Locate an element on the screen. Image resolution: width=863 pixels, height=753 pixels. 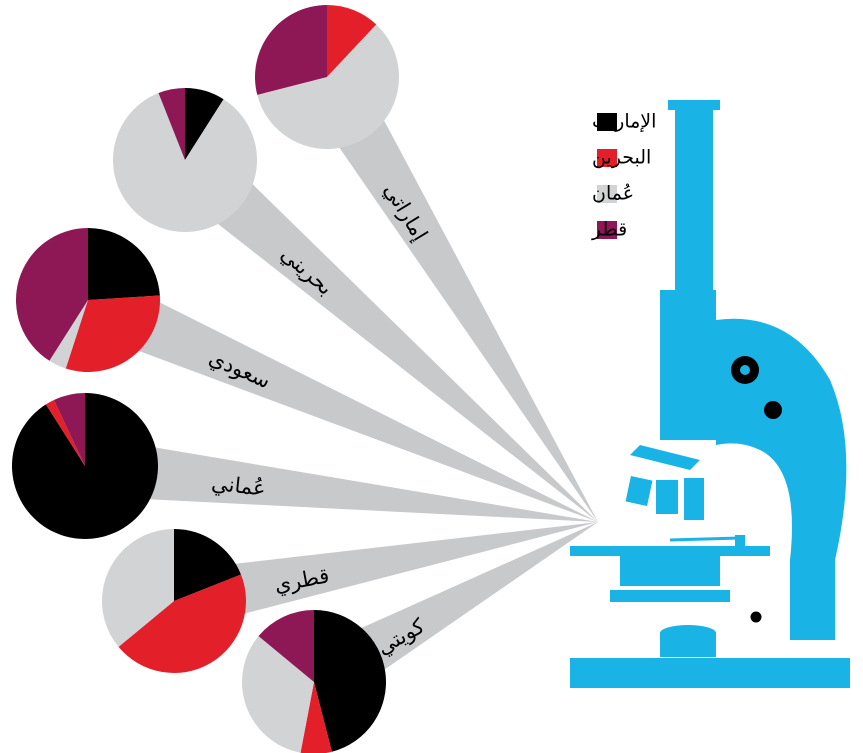
stage-block is located at coordinates (670, 571).